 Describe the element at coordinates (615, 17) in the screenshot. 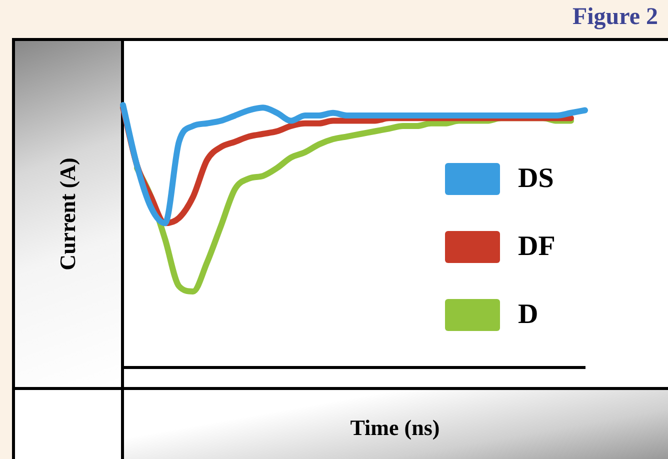

I see `chart-title: Figure 2` at that location.